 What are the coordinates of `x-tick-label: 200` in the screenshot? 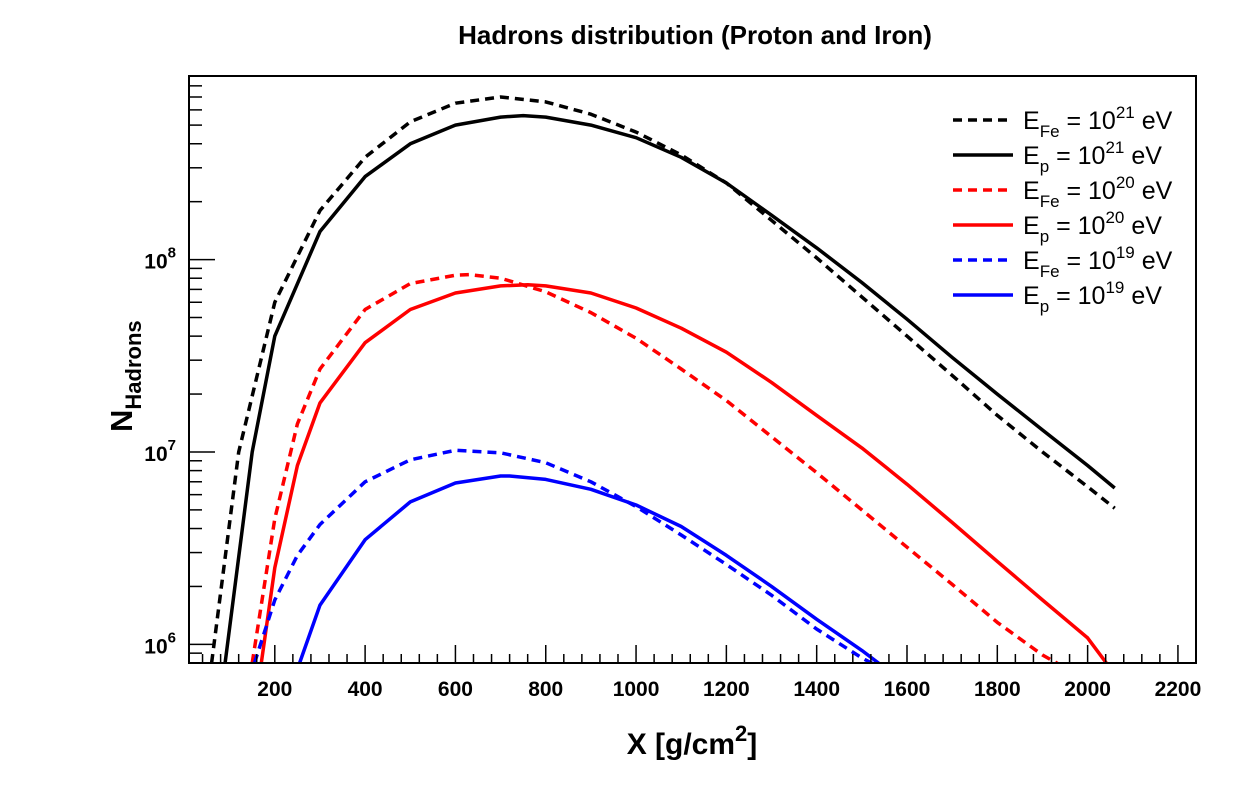 It's located at (274, 689).